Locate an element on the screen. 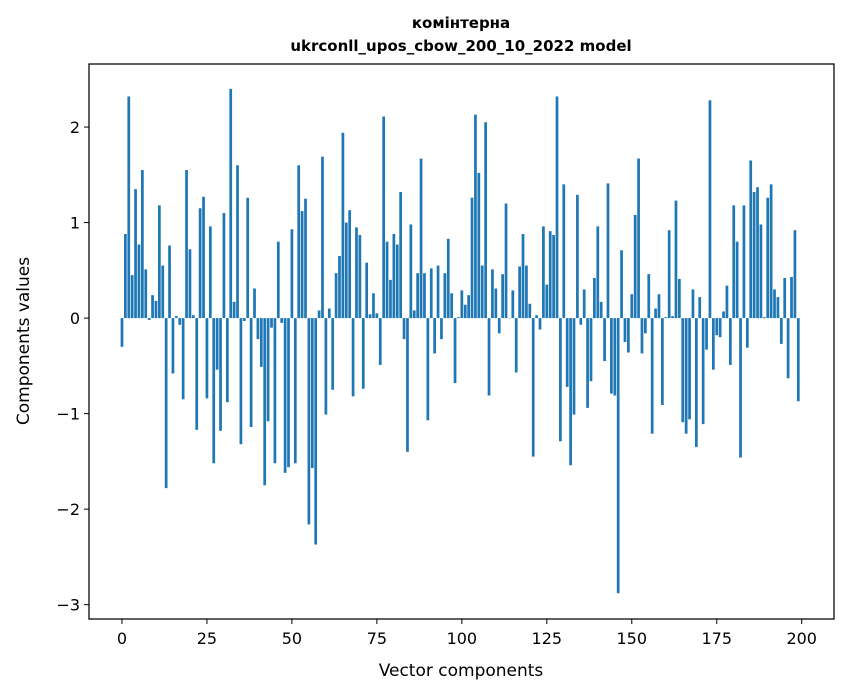  x-tick-label: 100 is located at coordinates (462, 638).